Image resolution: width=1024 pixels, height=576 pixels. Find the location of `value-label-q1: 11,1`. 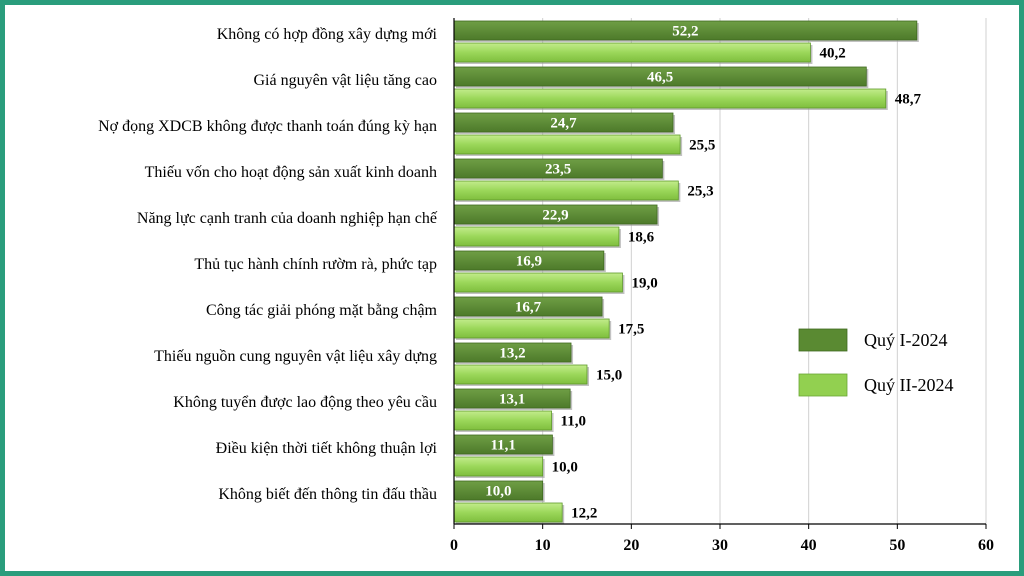

value-label-q1: 11,1 is located at coordinates (502, 446).